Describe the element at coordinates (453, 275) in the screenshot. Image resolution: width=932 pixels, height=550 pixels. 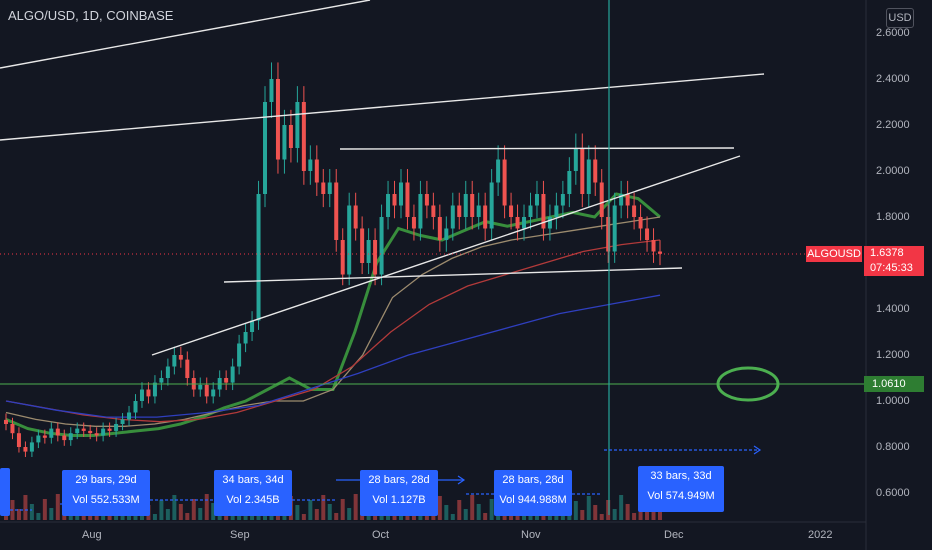
I see `trend-line-range-bottom` at that location.